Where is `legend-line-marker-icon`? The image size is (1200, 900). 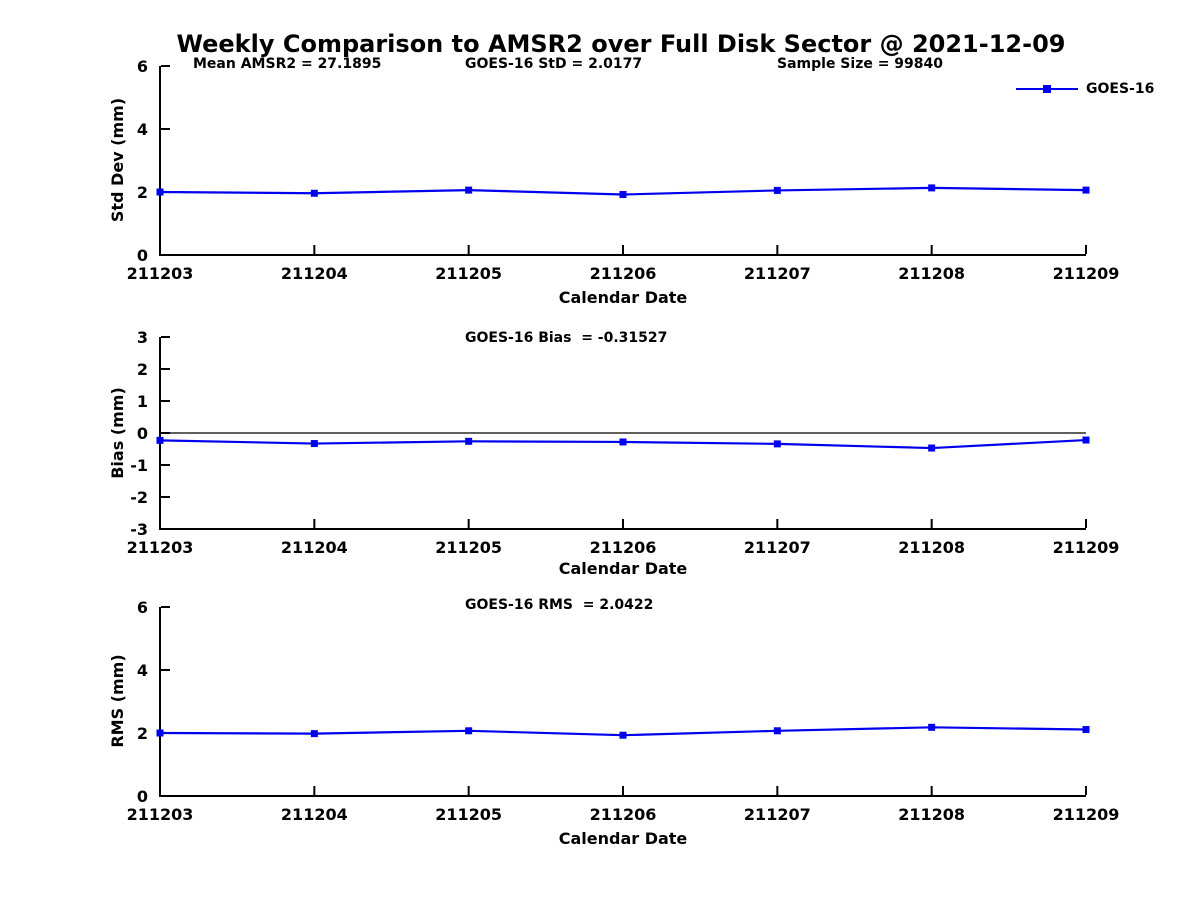
legend-line-marker-icon is located at coordinates (1047, 89).